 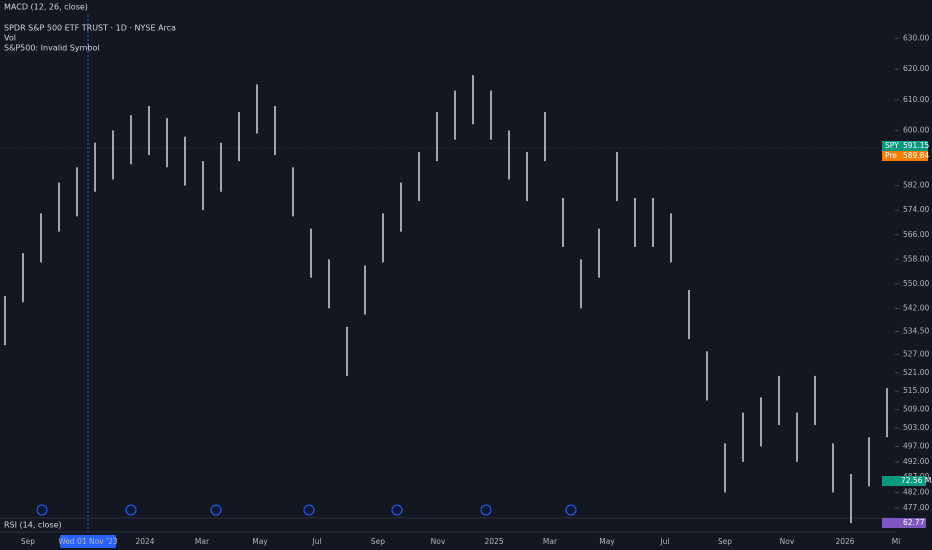 I want to click on time-axis-label: Mi, so click(x=896, y=541).